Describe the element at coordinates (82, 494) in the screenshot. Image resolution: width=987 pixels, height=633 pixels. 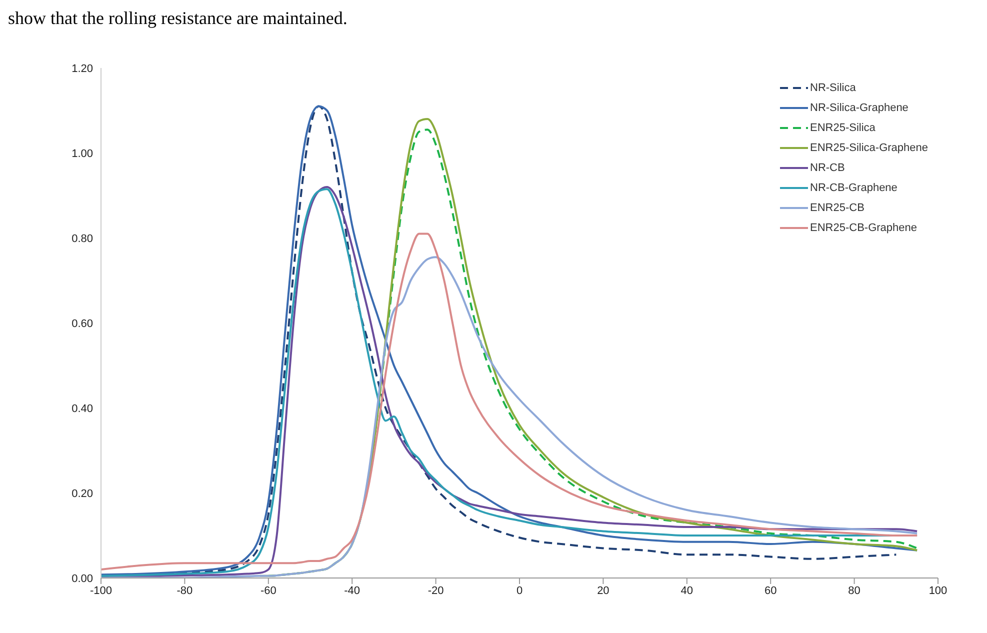
I see `y-tick-label: 0.20` at that location.